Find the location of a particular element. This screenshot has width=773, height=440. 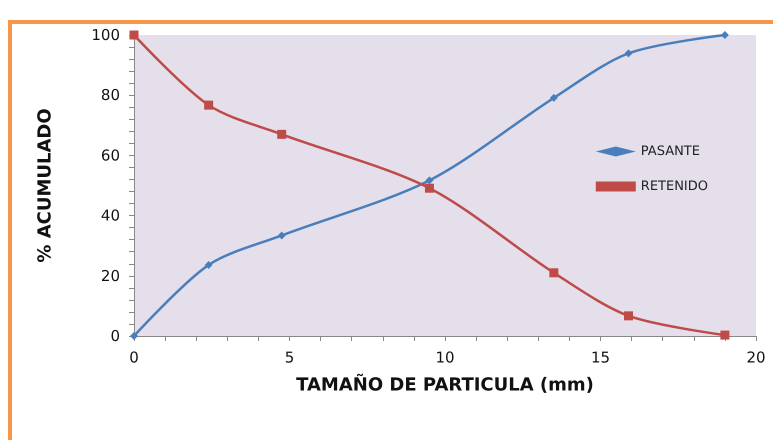

x-tick-label: 15 is located at coordinates (600, 357).